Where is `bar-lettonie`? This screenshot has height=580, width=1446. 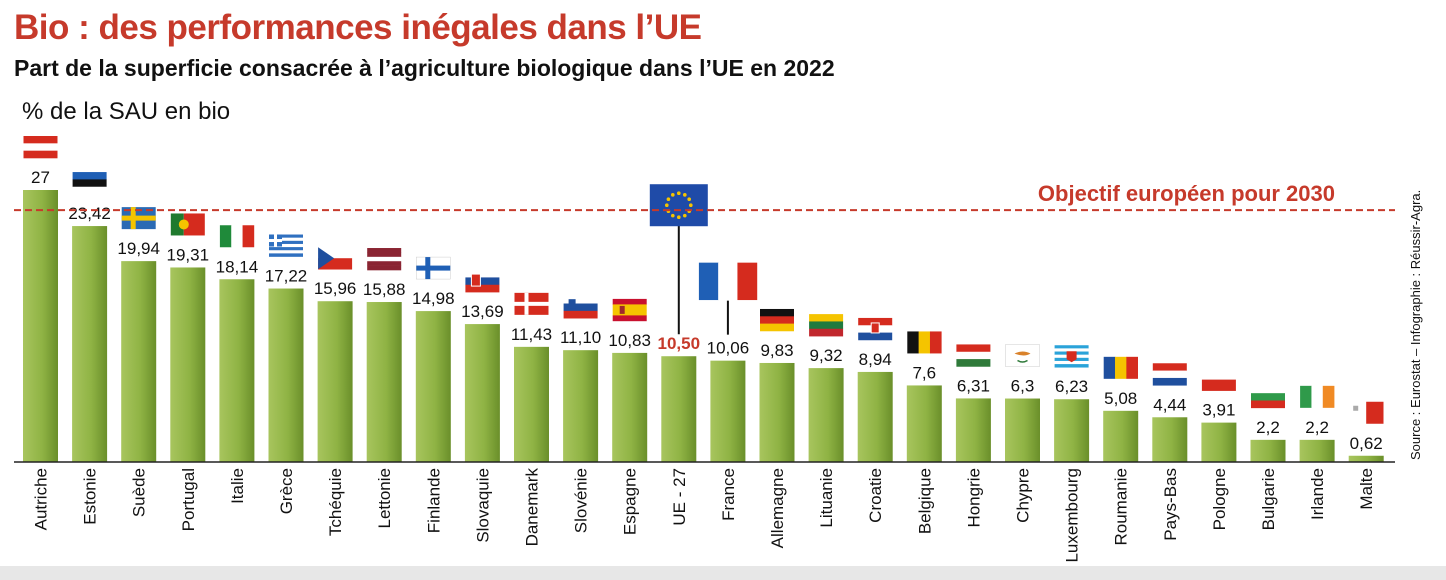
bar-lettonie is located at coordinates (384, 382).